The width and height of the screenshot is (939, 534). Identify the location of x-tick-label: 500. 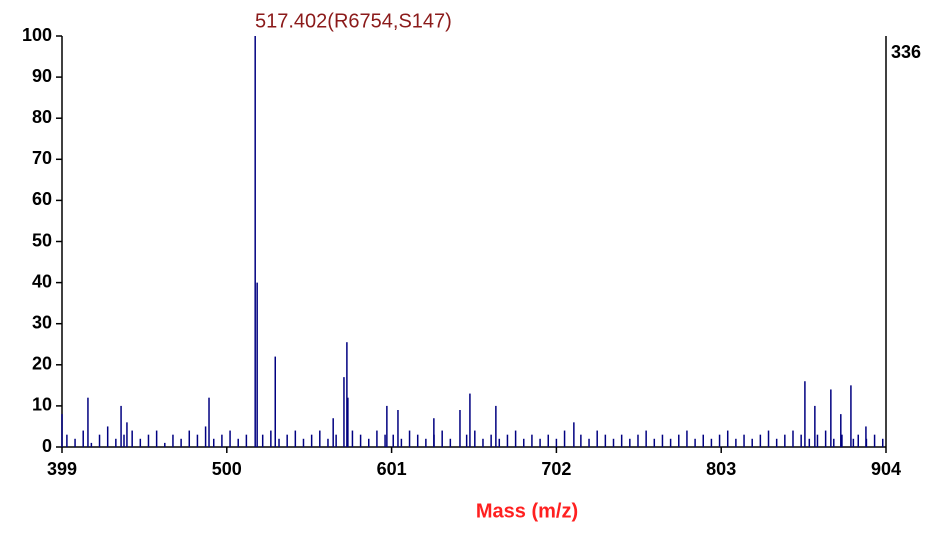
(227, 469).